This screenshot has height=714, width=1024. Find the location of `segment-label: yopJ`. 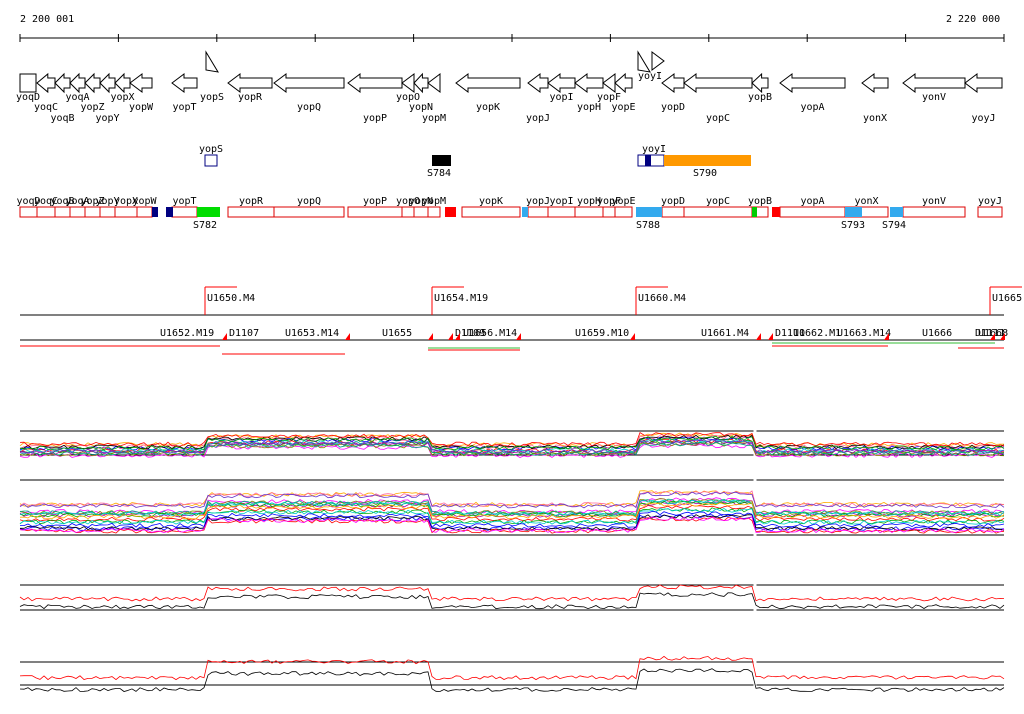

segment-label: yopJ is located at coordinates (538, 201).